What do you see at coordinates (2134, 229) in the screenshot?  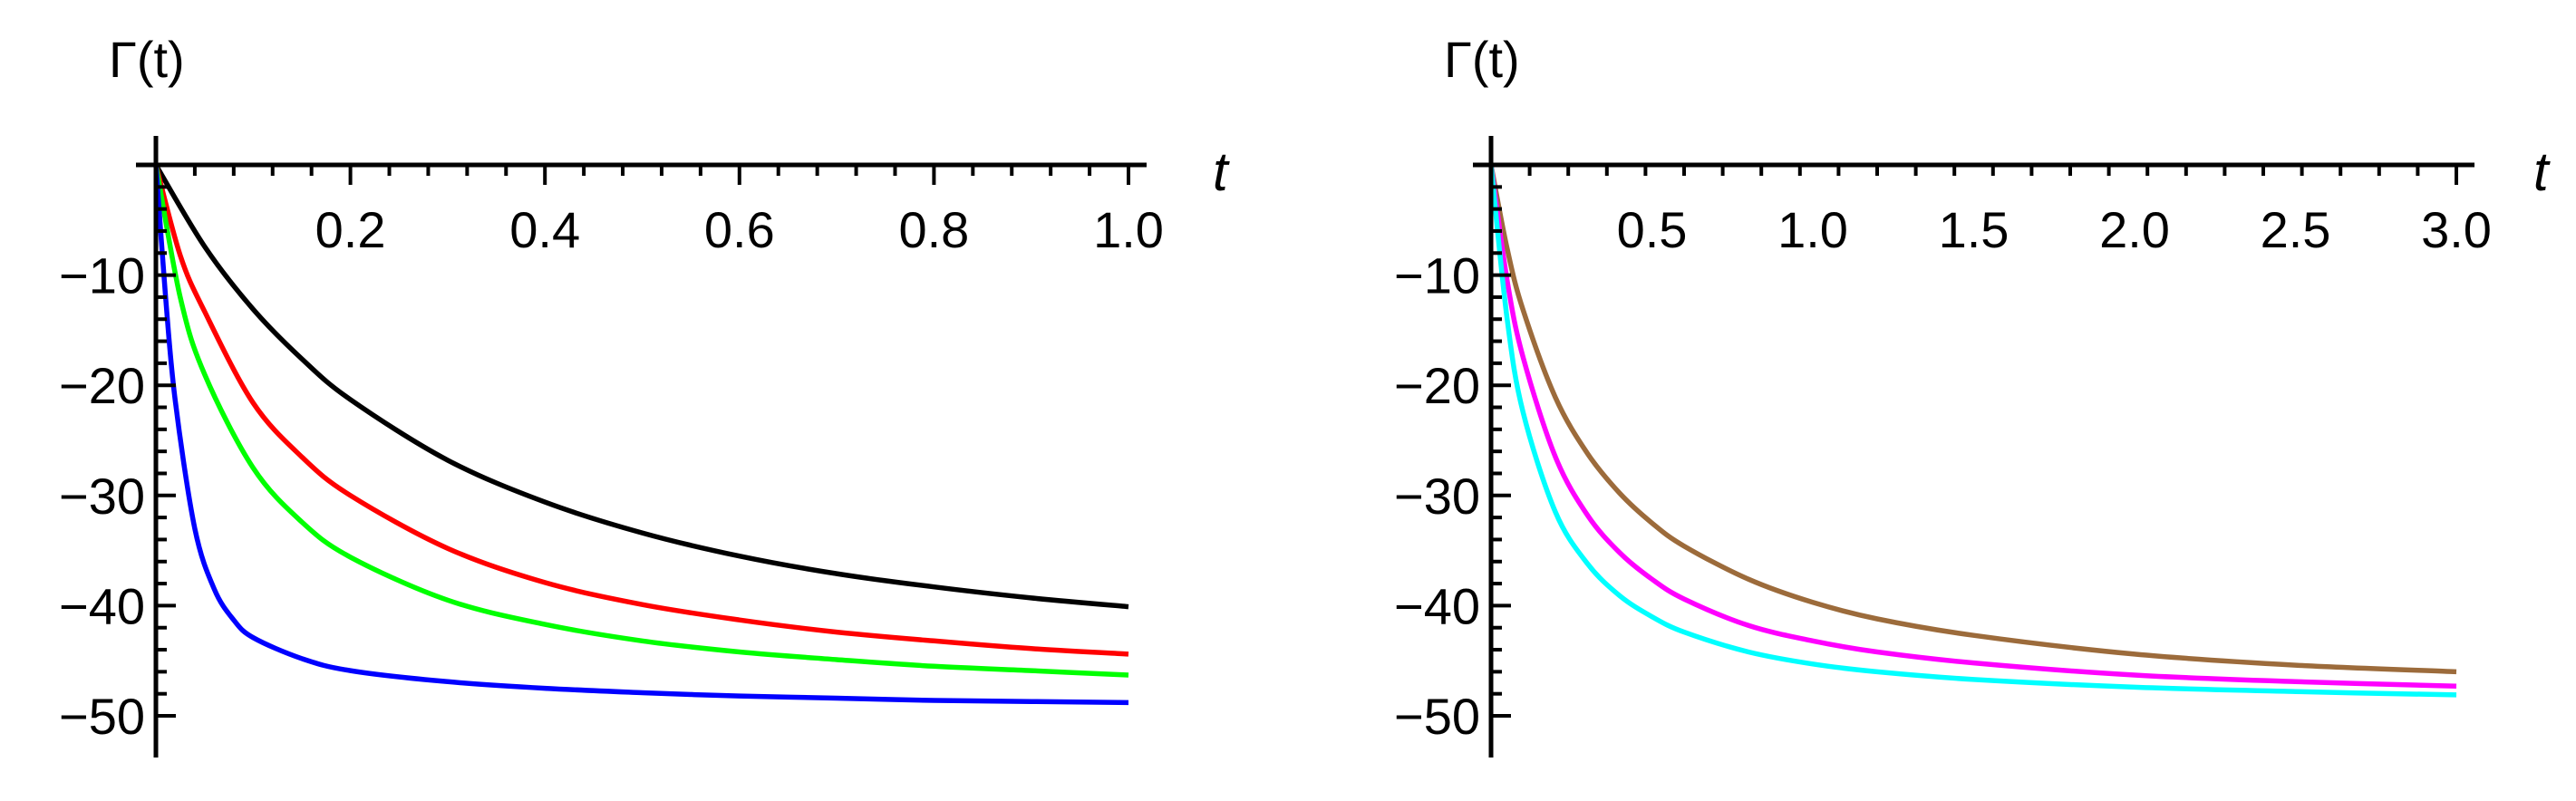 I see `x-tick-label: 2.0` at bounding box center [2134, 229].